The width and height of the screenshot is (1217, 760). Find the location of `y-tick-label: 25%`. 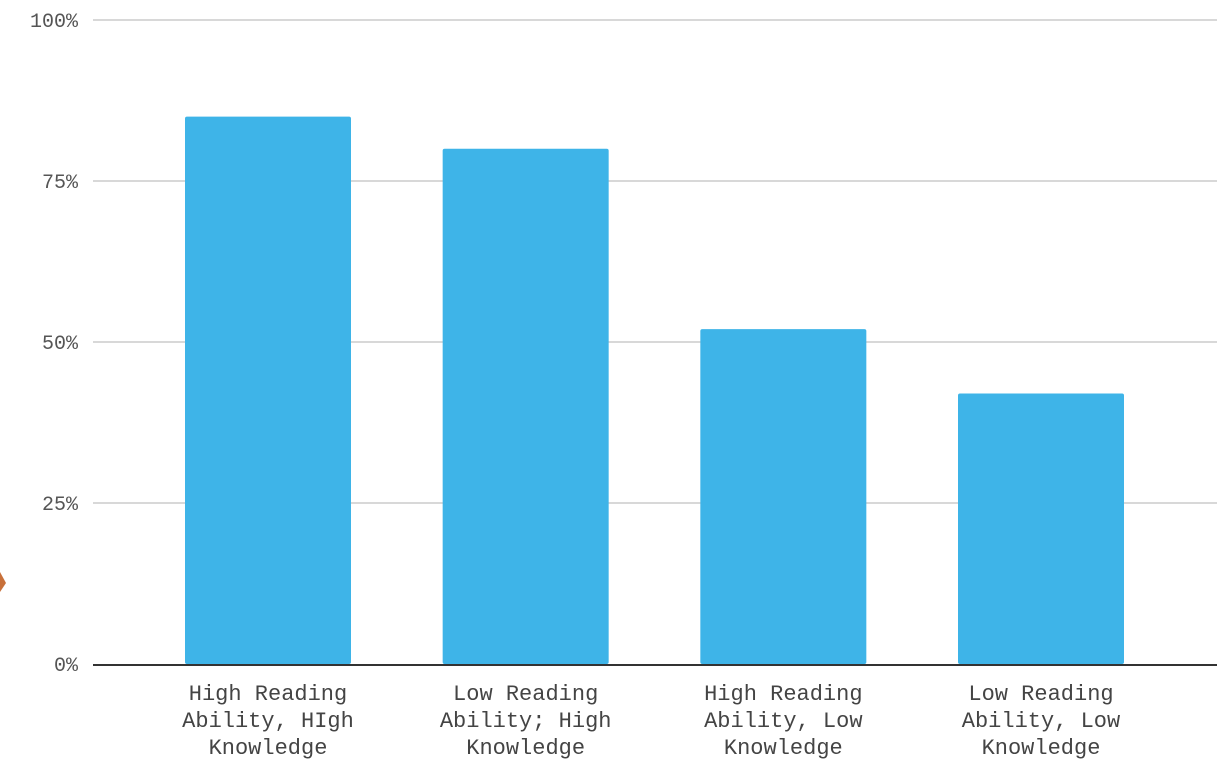

y-tick-label: 25% is located at coordinates (60, 505).